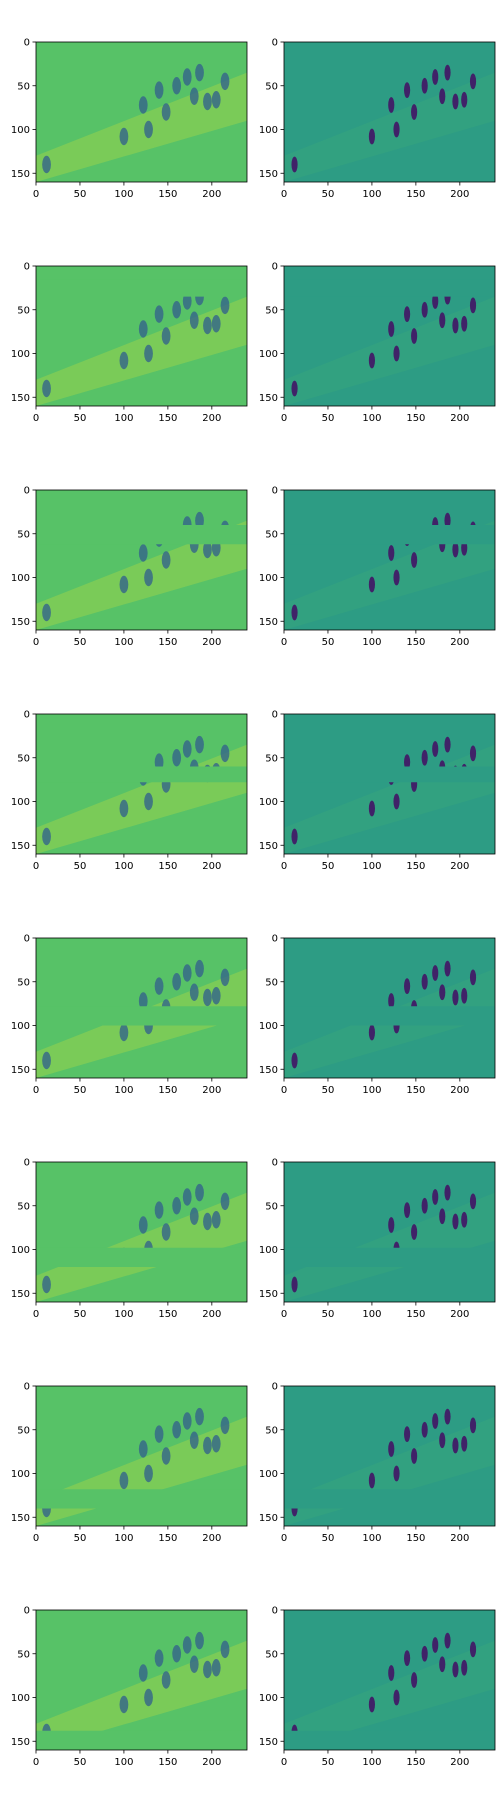  I want to click on axes-frame, so click(389, 336).